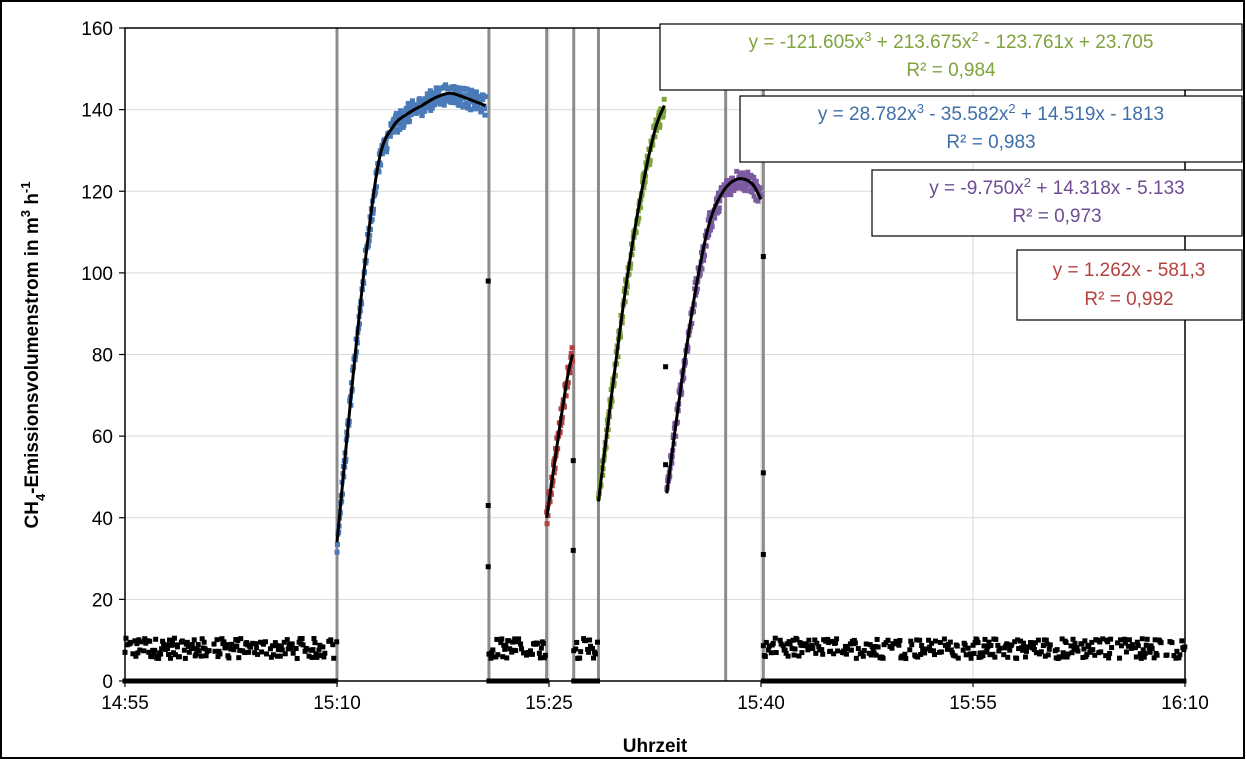 This screenshot has height=765, width=1246. Describe the element at coordinates (549, 703) in the screenshot. I see `x-tick-label: 15:25` at that location.